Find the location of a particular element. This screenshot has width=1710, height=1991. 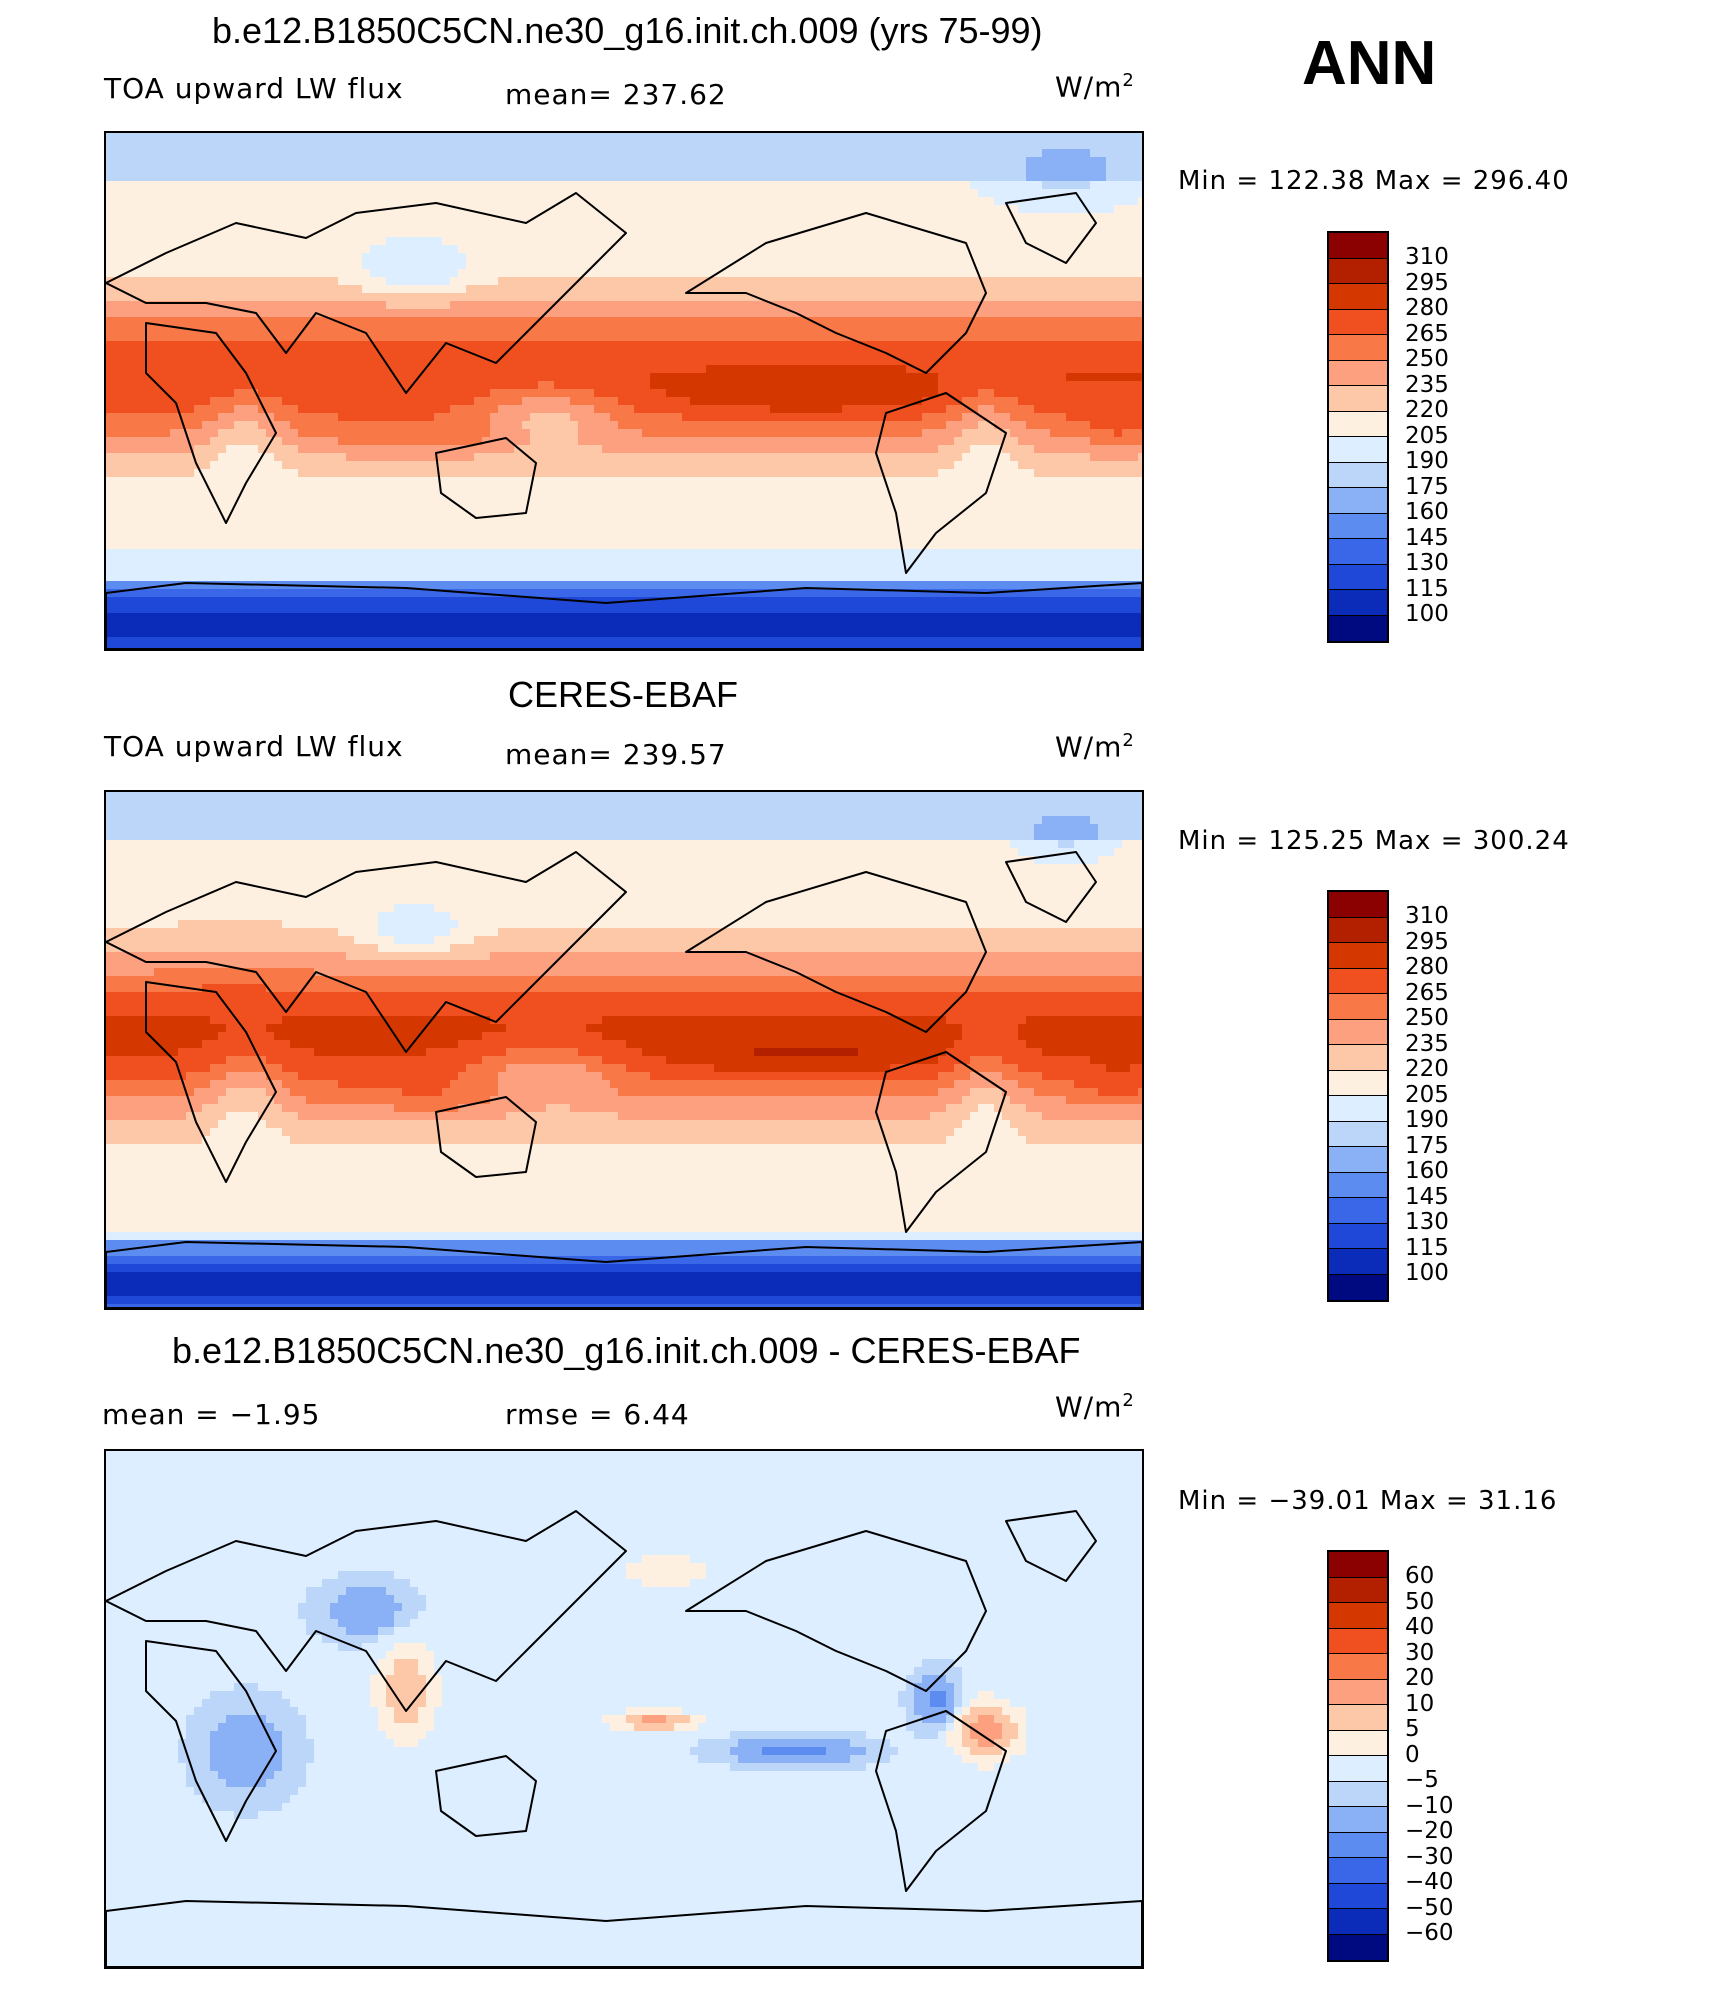

panel2-title: CERES-EBAF is located at coordinates (623, 695).